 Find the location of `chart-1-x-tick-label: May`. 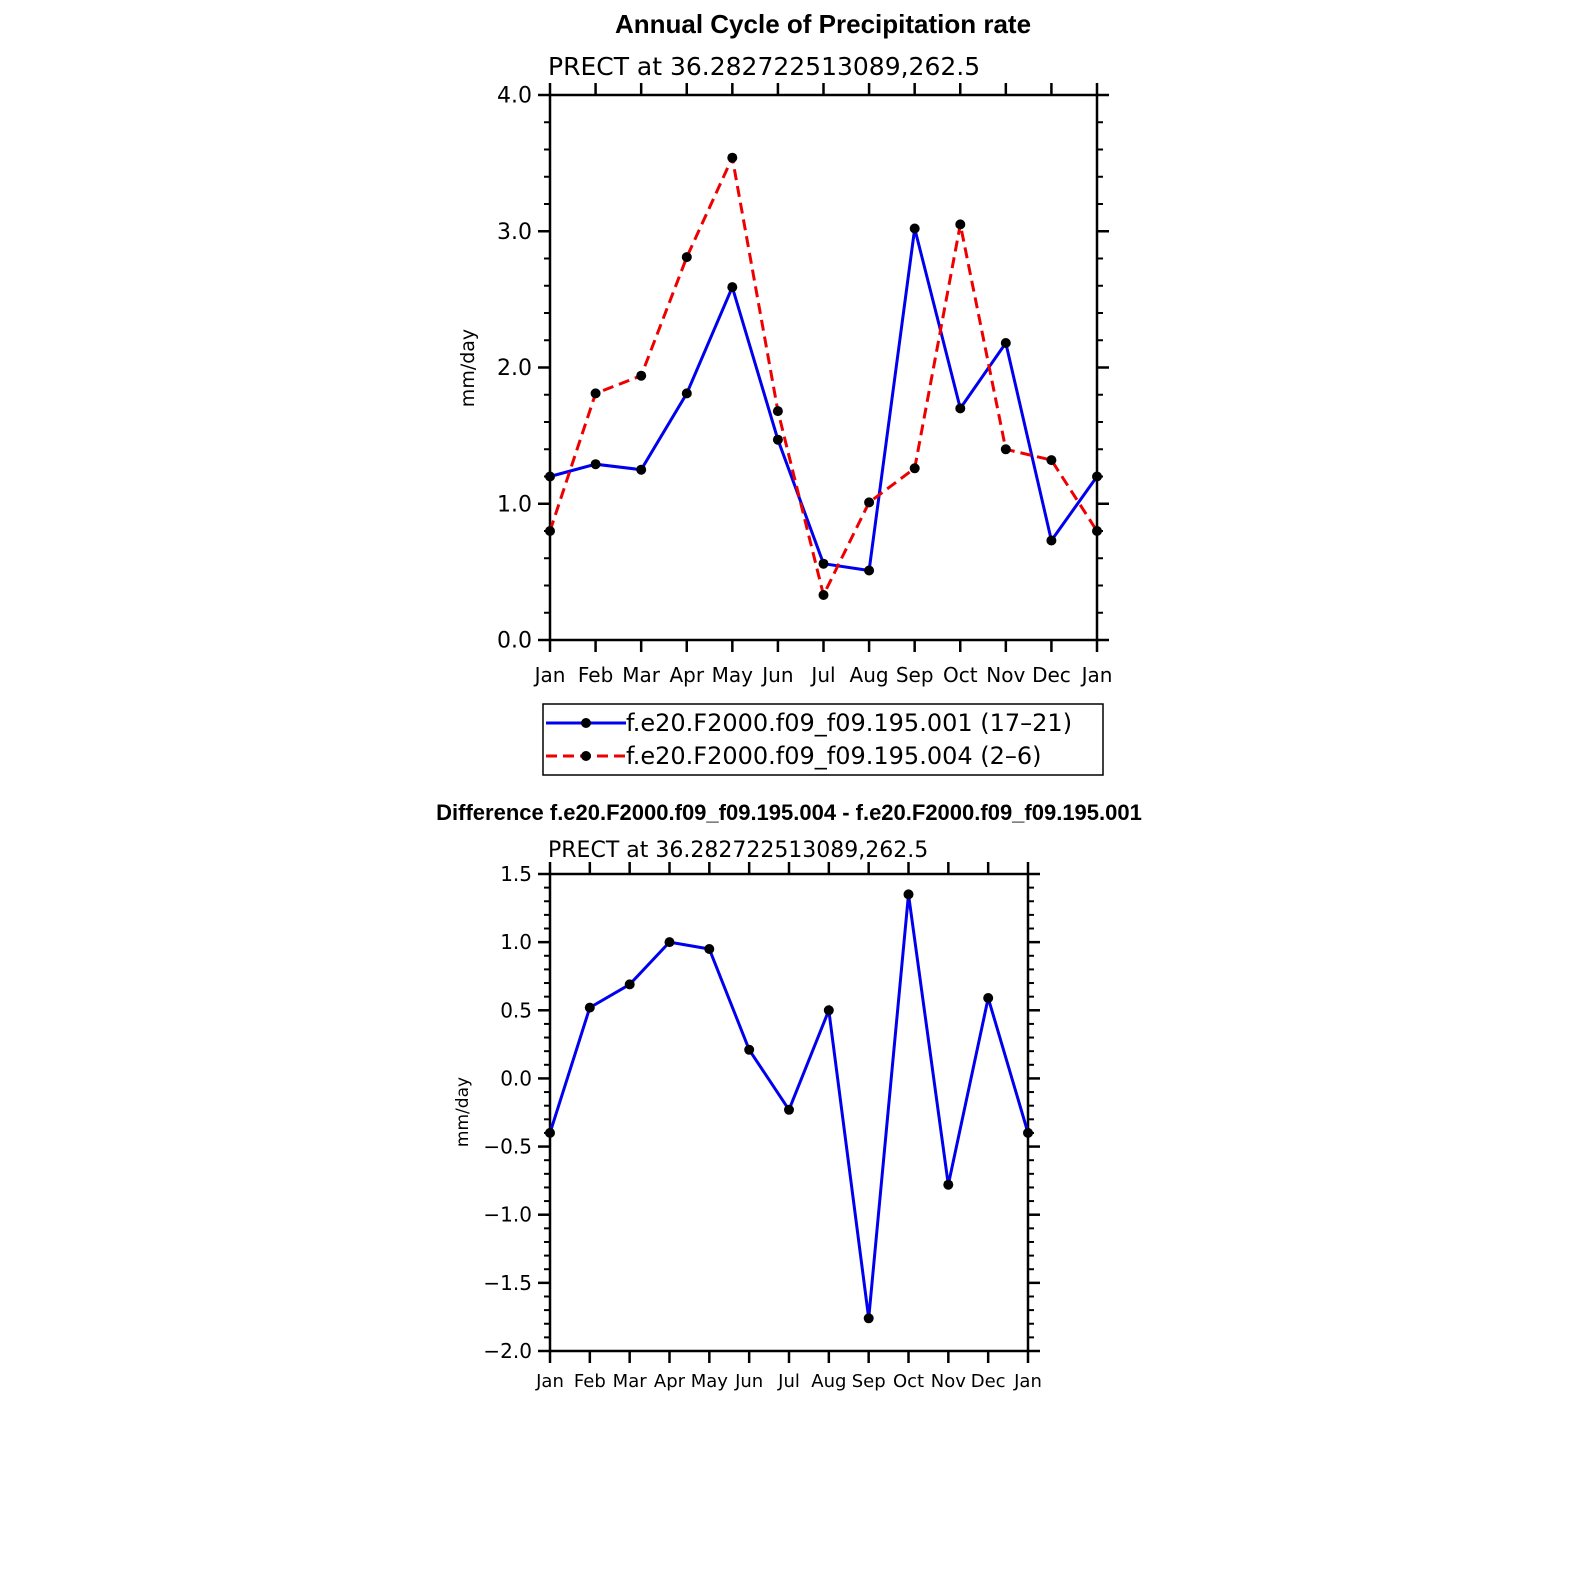

chart-1-x-tick-label: May is located at coordinates (710, 1381).